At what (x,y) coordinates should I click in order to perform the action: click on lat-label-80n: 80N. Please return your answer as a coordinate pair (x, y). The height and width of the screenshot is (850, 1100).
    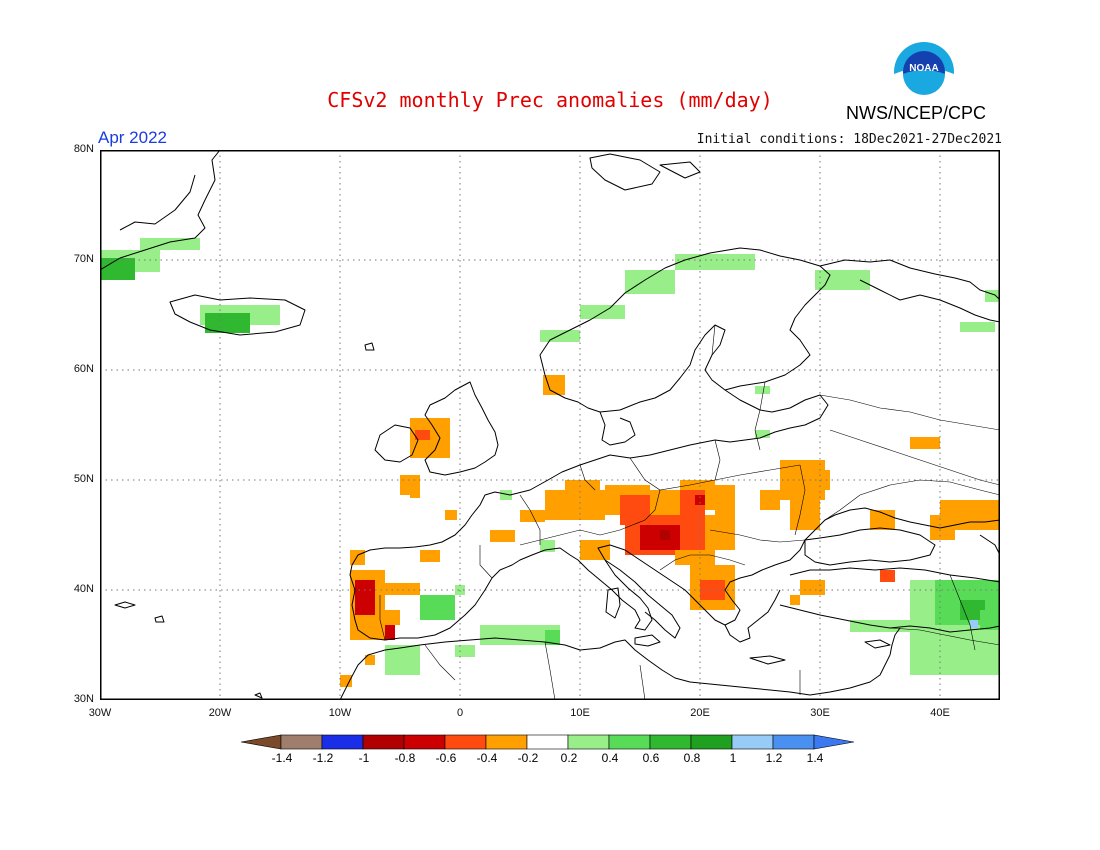
    Looking at the image, I should click on (83, 149).